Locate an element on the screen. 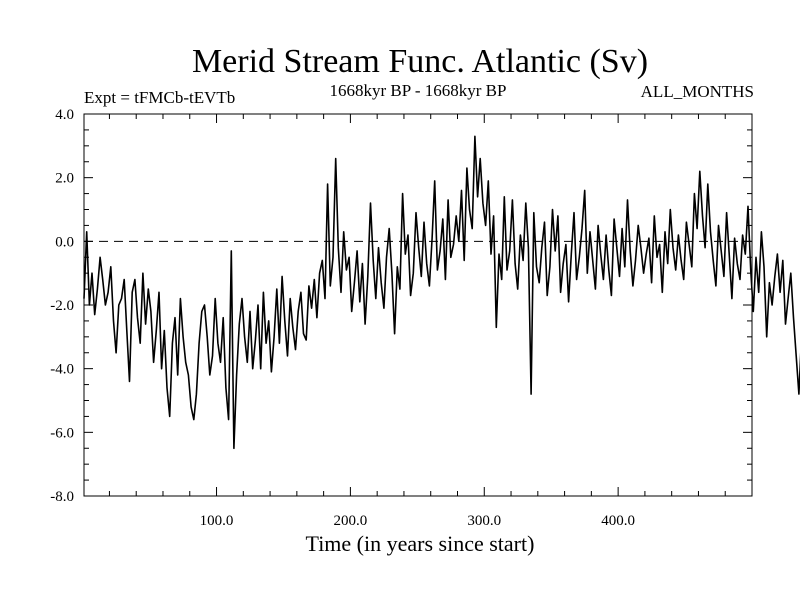  y-tick-labels: 4.0 2.0 0.0 -2.0 -4.0 -6.0 -8.0 is located at coordinates (62, 306).